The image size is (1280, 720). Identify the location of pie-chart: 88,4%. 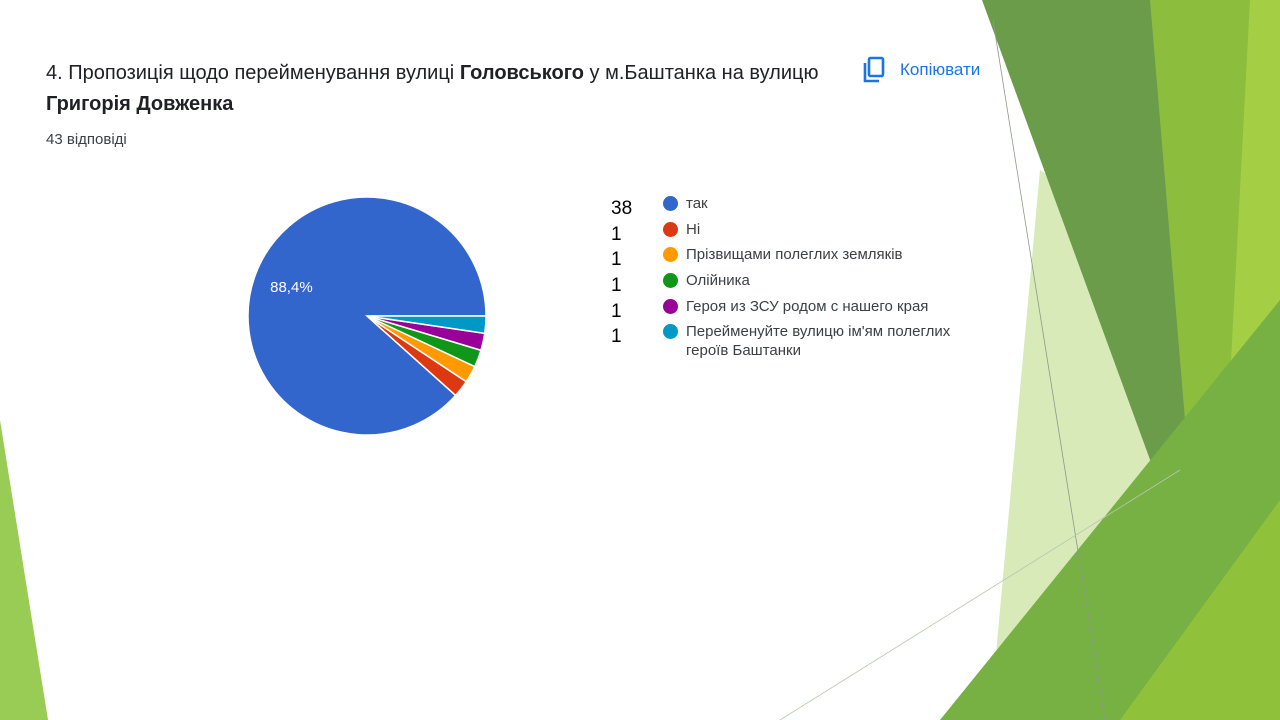
(367, 316).